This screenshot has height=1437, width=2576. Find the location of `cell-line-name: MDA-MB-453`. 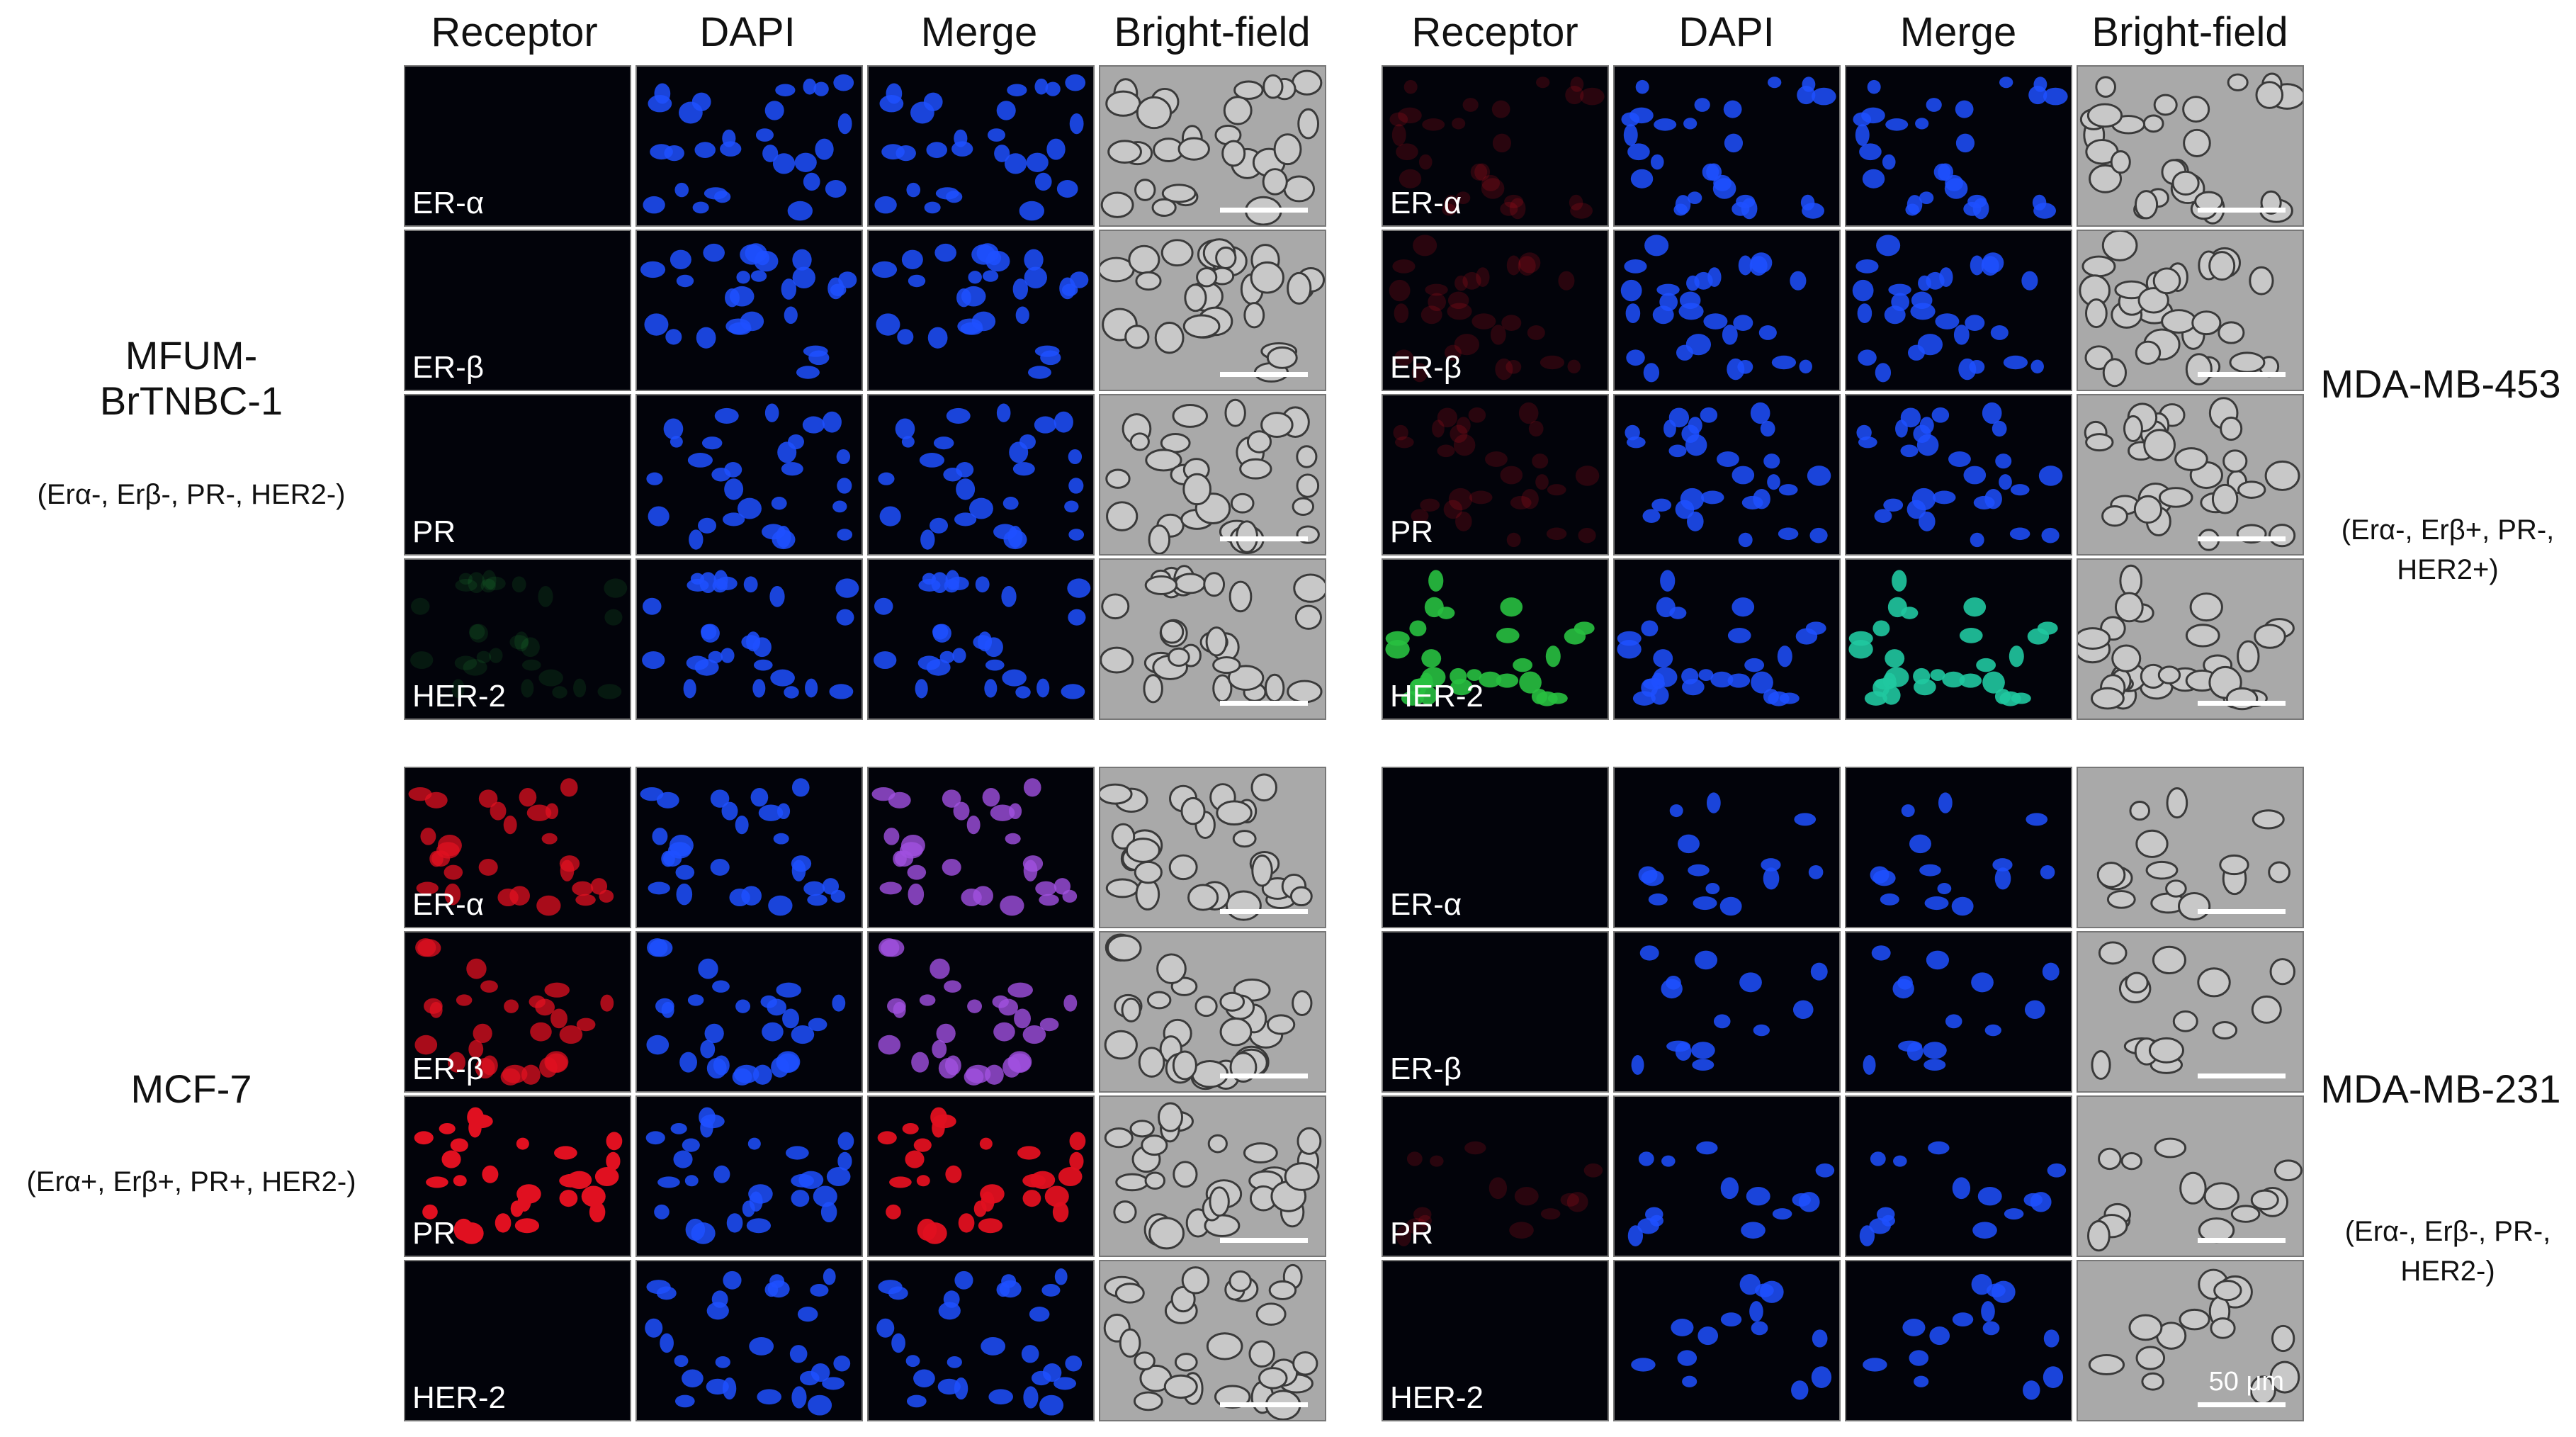

cell-line-name: MDA-MB-453 is located at coordinates (2440, 383).